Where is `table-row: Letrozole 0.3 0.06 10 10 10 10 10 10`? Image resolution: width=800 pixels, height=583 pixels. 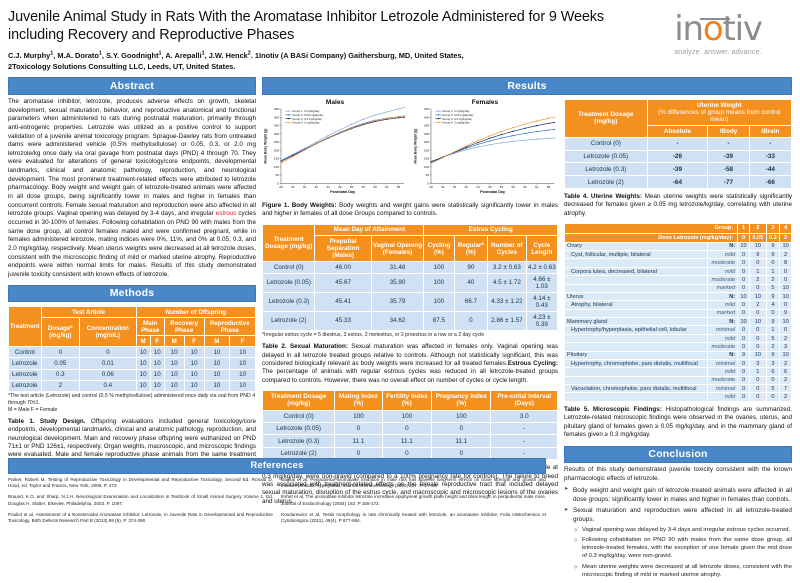 table-row: Letrozole 0.3 0.06 10 10 10 10 10 10 is located at coordinates (132, 374).